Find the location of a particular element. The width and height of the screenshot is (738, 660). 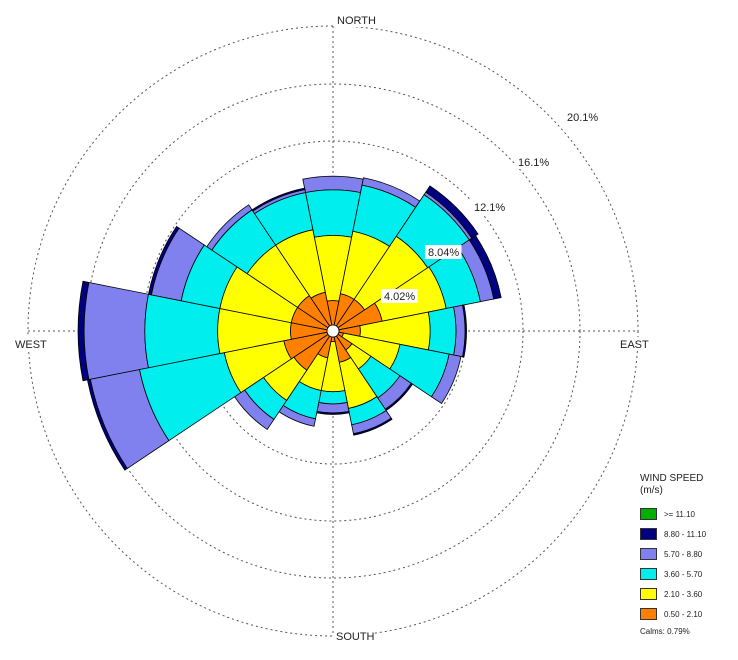

compass-south-bg is located at coordinates (354, 636).